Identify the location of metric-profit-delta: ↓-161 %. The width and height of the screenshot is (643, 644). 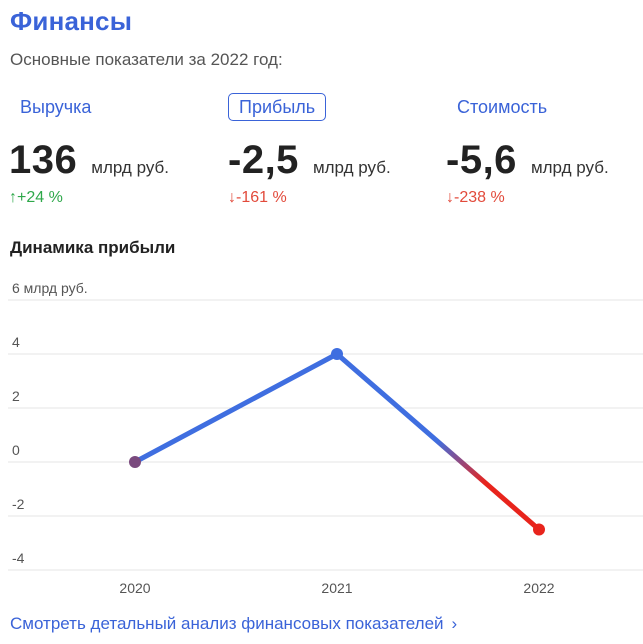
(257, 197).